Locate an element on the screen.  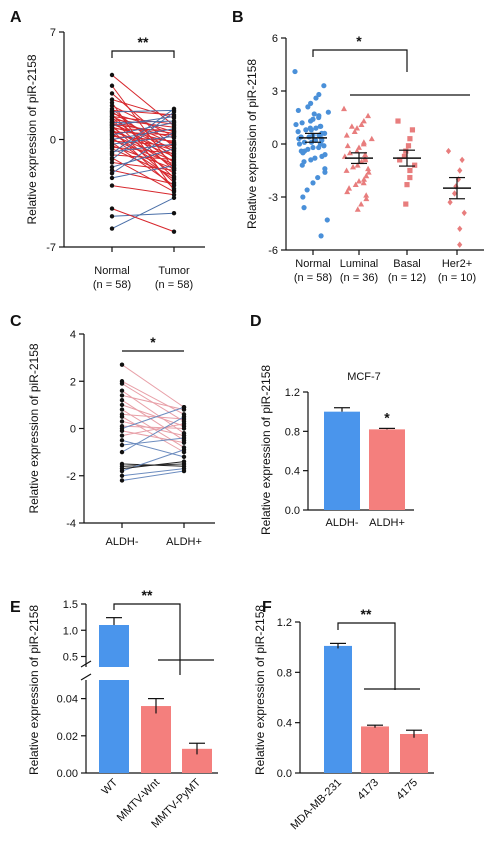
category-label-f: 4175 is located at coordinates (407, 790).